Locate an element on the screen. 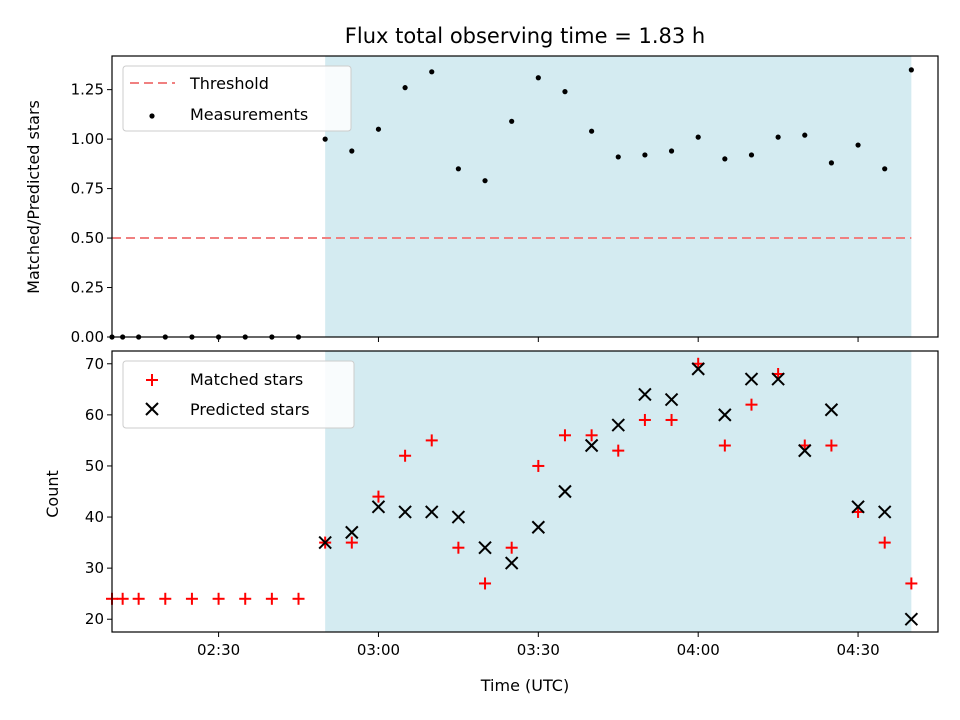 The height and width of the screenshot is (720, 960). bottom-y-tick-label: 50 is located at coordinates (94, 466).